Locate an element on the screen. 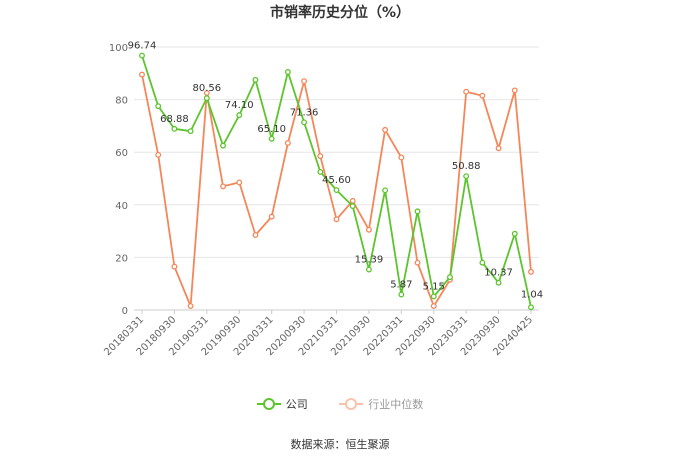  y-tick-label: 40 is located at coordinates (121, 206).